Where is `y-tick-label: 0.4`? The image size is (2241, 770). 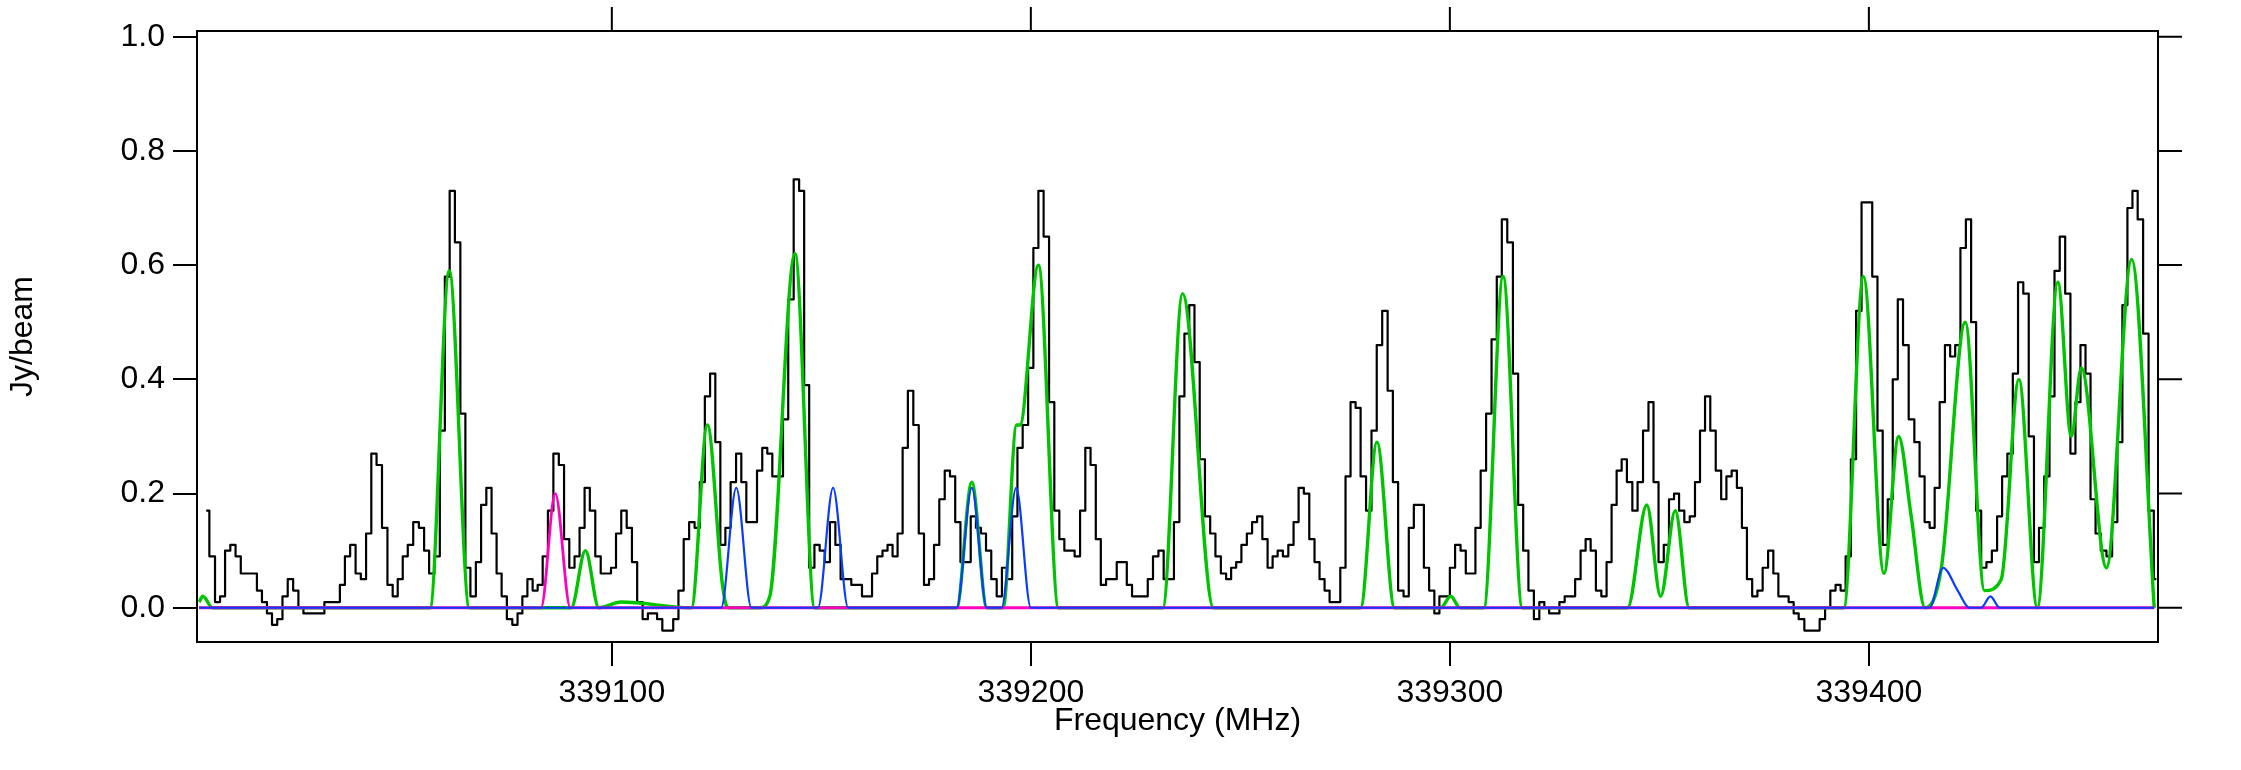 y-tick-label: 0.4 is located at coordinates (142, 377).